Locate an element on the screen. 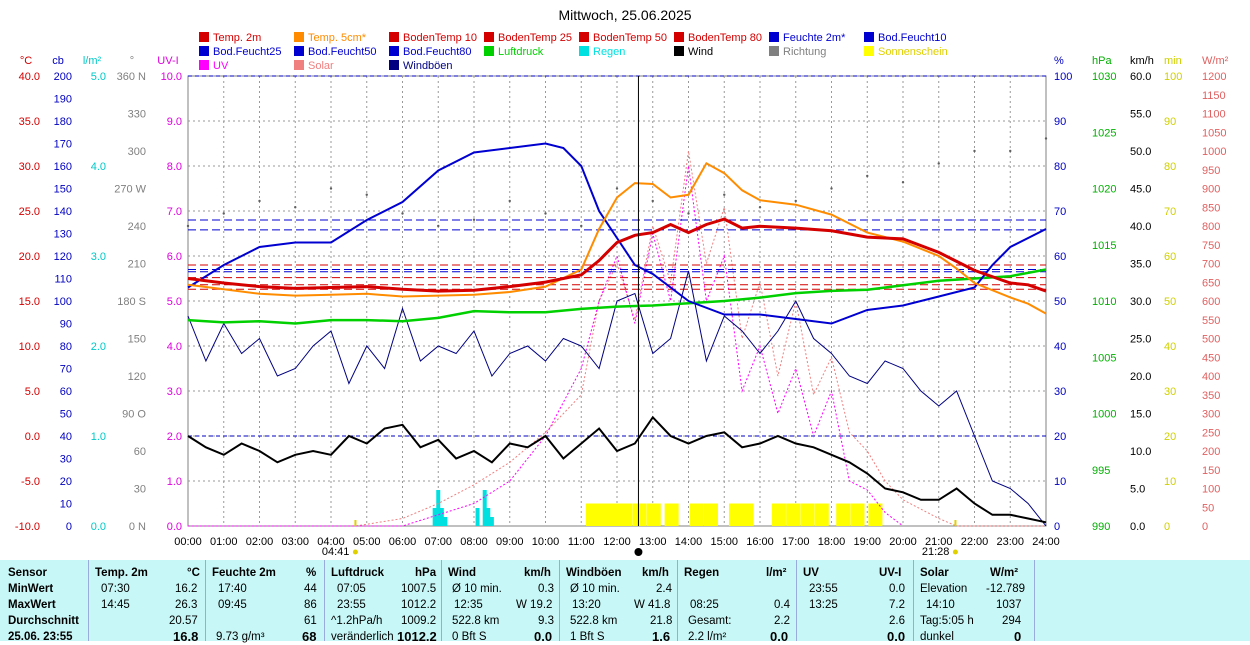 The image size is (1250, 645). axis-tick-right: 400 is located at coordinates (1211, 377).